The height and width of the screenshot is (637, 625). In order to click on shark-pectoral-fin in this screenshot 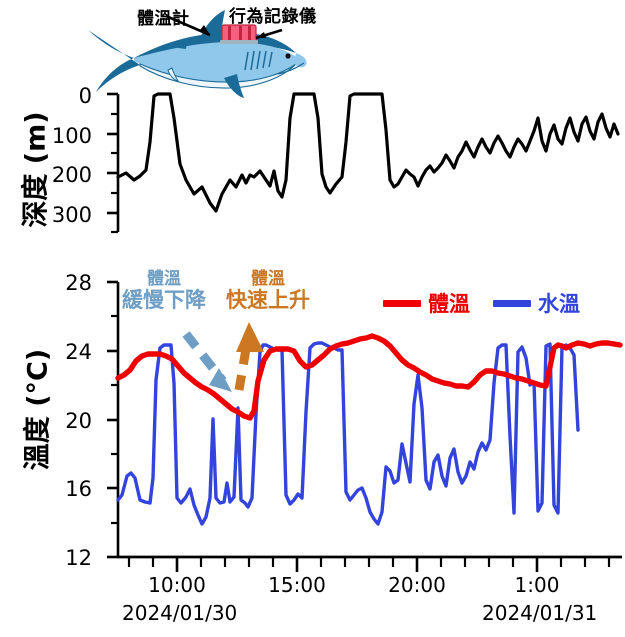, I will do `click(234, 86)`.